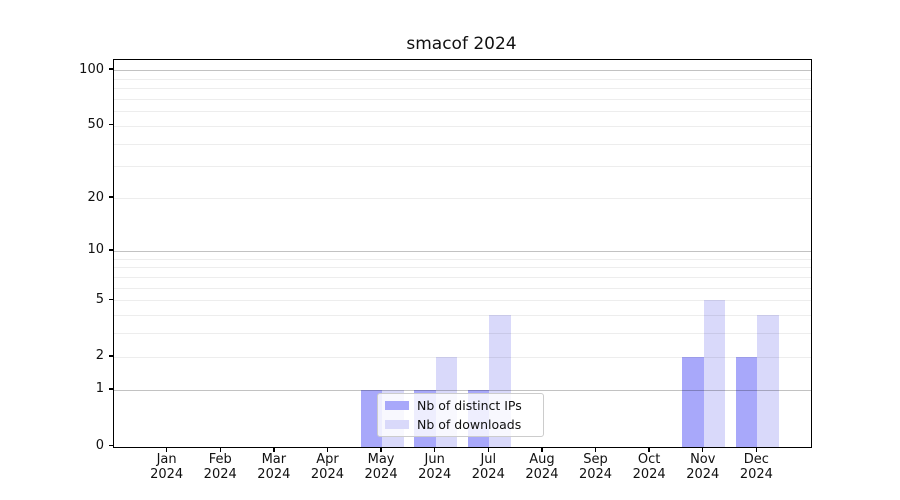  What do you see at coordinates (714, 373) in the screenshot?
I see `bar-nov-downloads` at bounding box center [714, 373].